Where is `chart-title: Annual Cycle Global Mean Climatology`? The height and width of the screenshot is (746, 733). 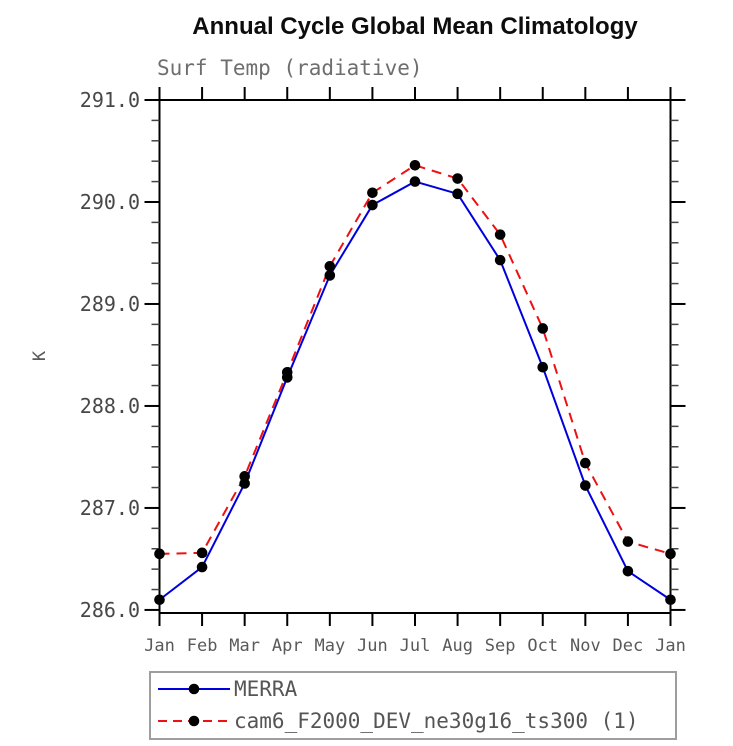 chart-title: Annual Cycle Global Mean Climatology is located at coordinates (415, 26).